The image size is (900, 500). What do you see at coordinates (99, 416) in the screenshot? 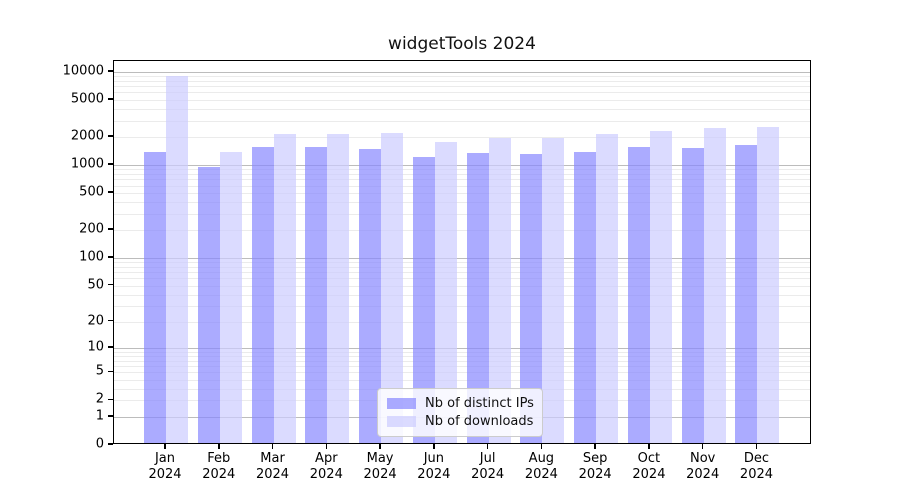
I see `y-tick-label: 1` at bounding box center [99, 416].